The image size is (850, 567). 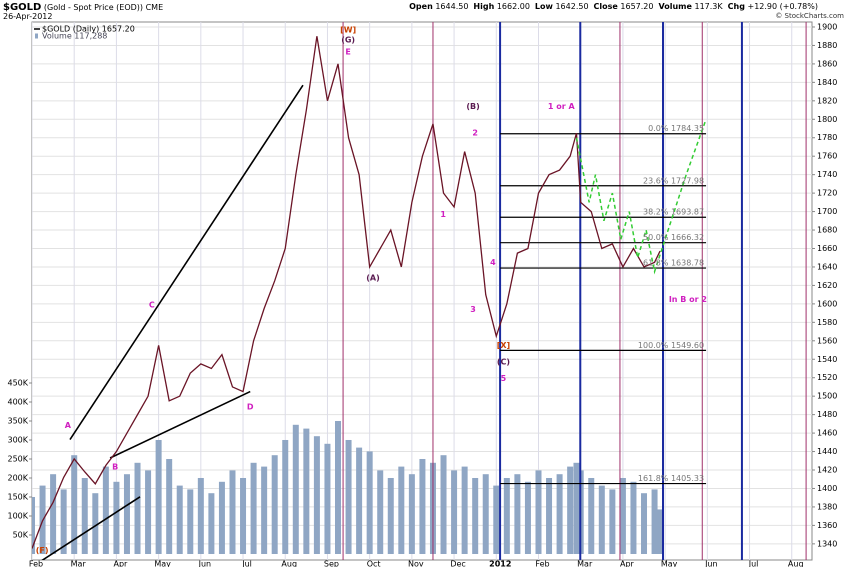 I want to click on fib-label: 23.6% 1727.98, so click(x=673, y=180).